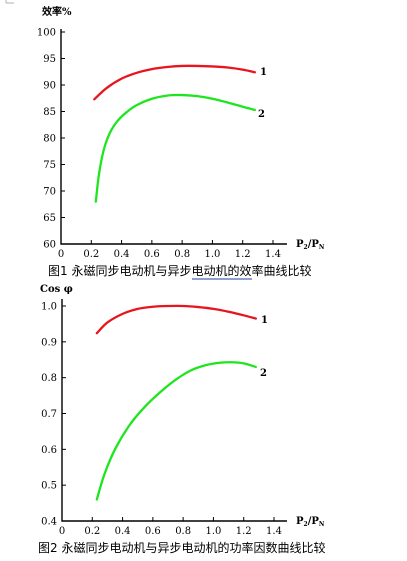 The width and height of the screenshot is (407, 561). Describe the element at coordinates (49, 486) in the screenshot. I see `y-tick-label: 0.5` at that location.